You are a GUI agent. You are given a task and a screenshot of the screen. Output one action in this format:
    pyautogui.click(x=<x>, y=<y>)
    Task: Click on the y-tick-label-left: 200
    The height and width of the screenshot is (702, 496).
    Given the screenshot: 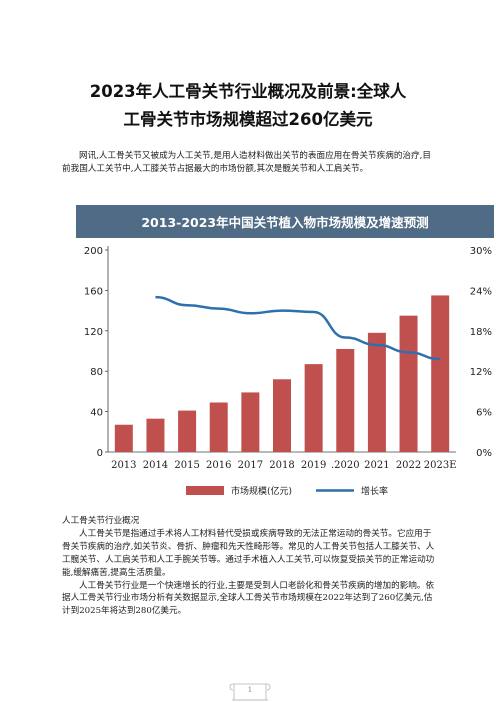 What is the action you would take?
    pyautogui.click(x=93, y=251)
    